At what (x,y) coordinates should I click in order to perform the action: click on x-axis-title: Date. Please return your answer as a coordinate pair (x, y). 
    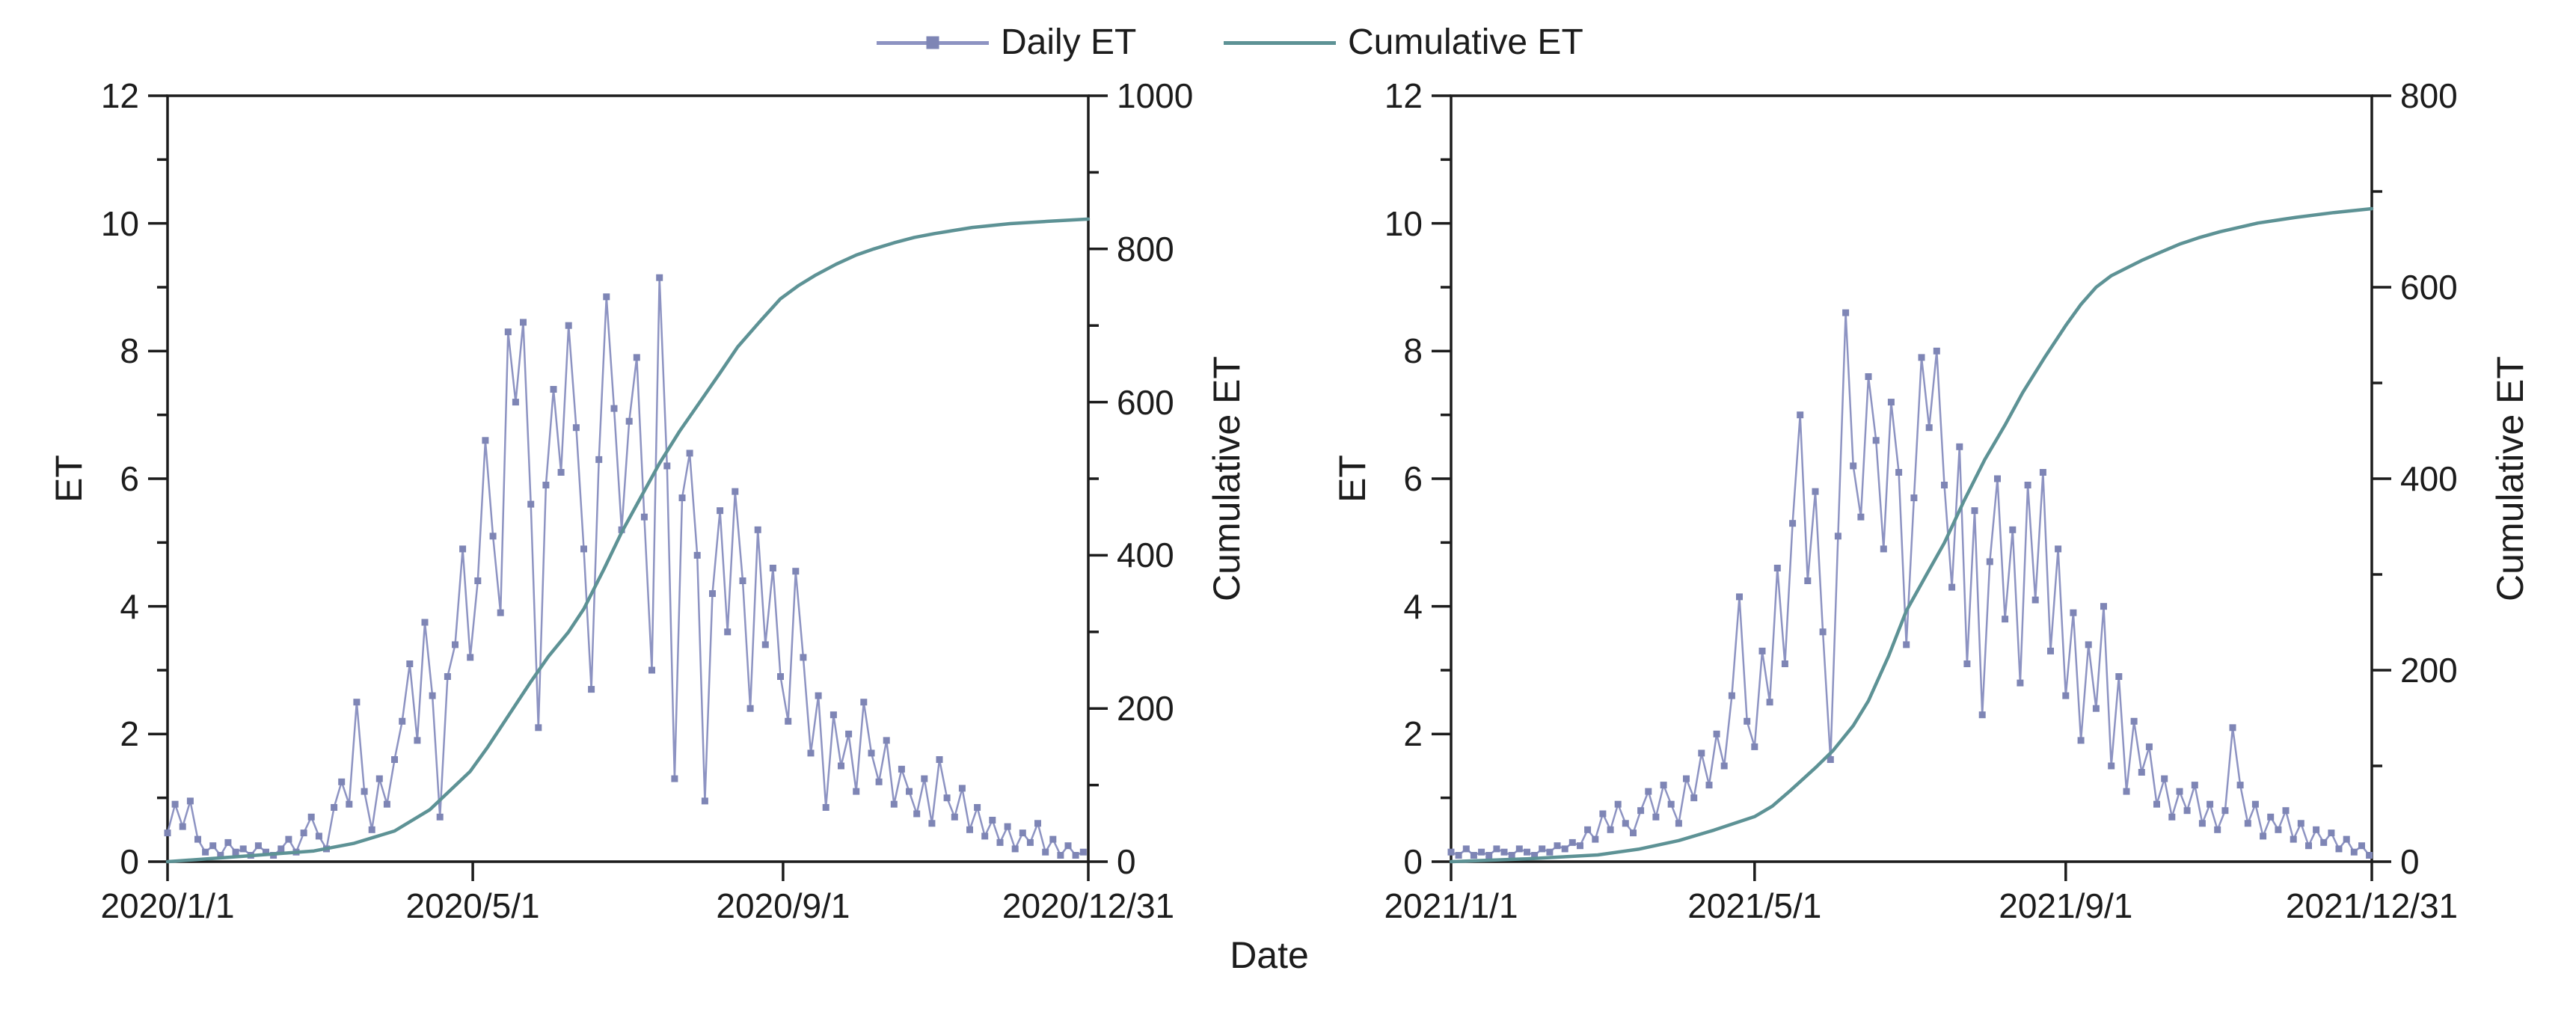
    Looking at the image, I should click on (1269, 955).